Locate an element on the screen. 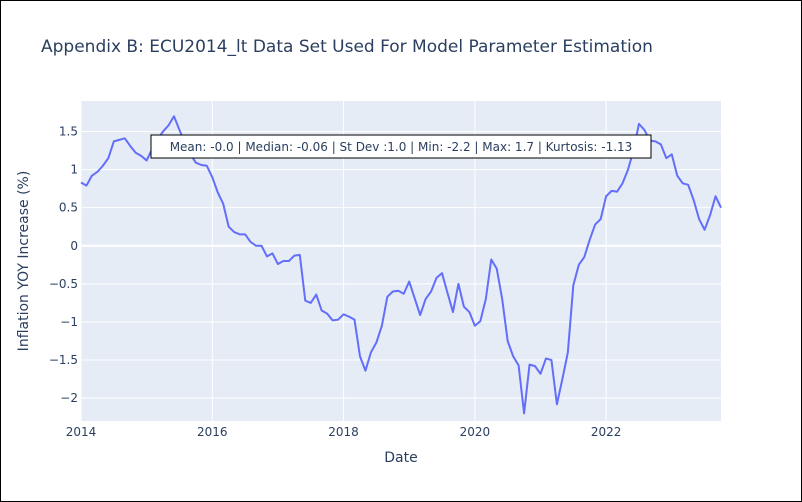  x-tick-label: 2014 is located at coordinates (81, 432).